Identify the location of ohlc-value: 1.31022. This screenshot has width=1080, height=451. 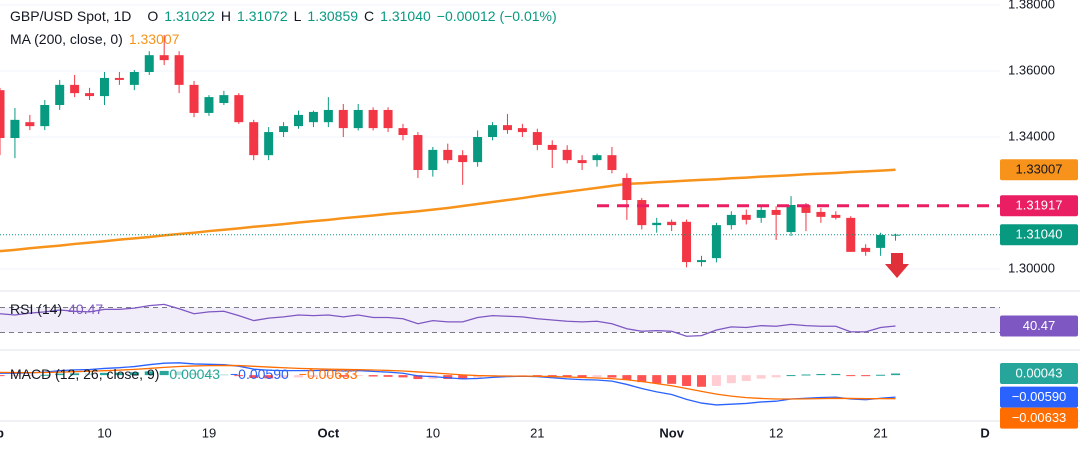
(189, 16).